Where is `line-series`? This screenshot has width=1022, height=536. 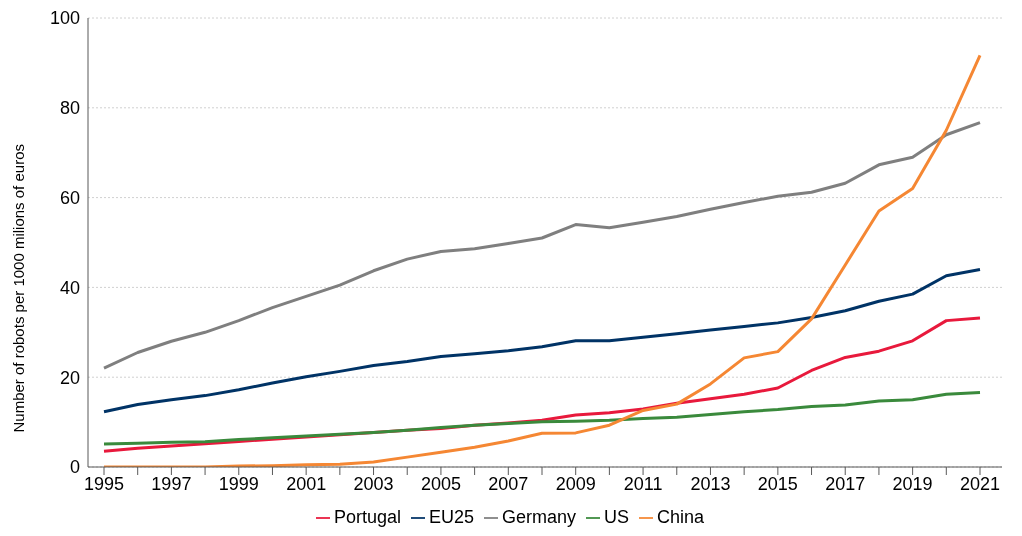 line-series is located at coordinates (542, 418).